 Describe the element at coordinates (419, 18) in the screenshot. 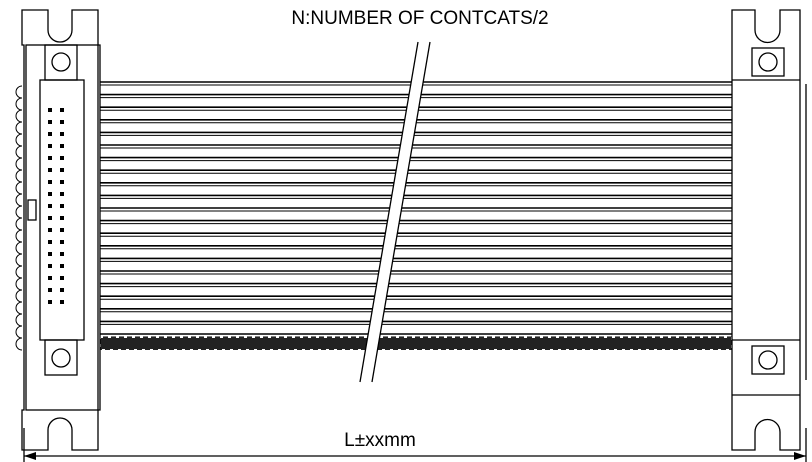

I see `note-label: N:NUMBER OF CONTCATS/2` at that location.